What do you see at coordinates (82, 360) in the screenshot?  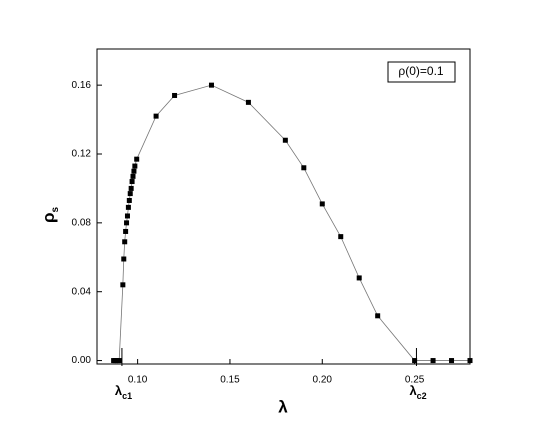 I see `y-tick-label: 0.00` at bounding box center [82, 360].